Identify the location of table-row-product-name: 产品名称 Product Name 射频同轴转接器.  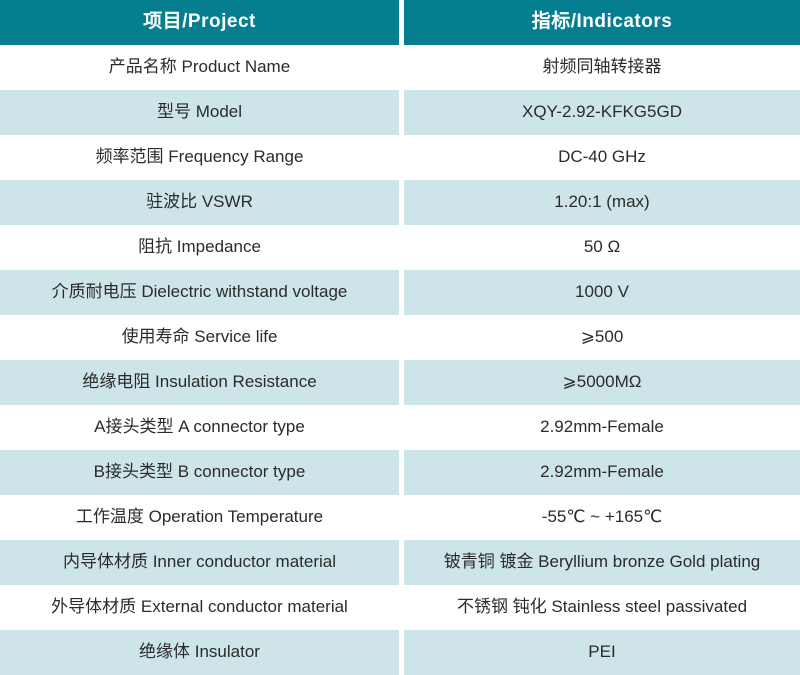
(400, 67).